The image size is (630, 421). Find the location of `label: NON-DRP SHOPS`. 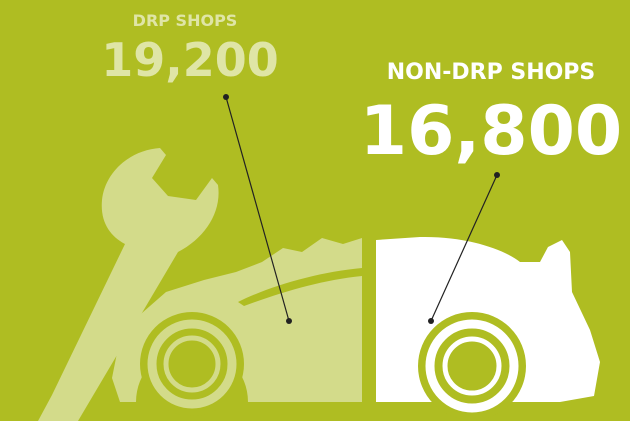

label: NON-DRP SHOPS is located at coordinates (491, 72).